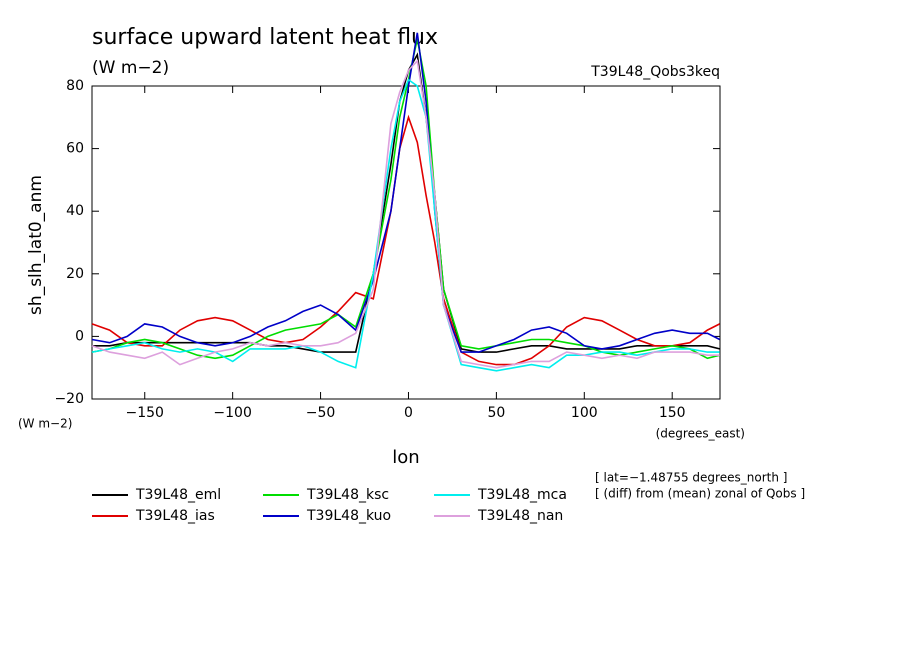 This screenshot has height=654, width=904. Describe the element at coordinates (69, 399) in the screenshot. I see `y-tick-label: −20` at that location.